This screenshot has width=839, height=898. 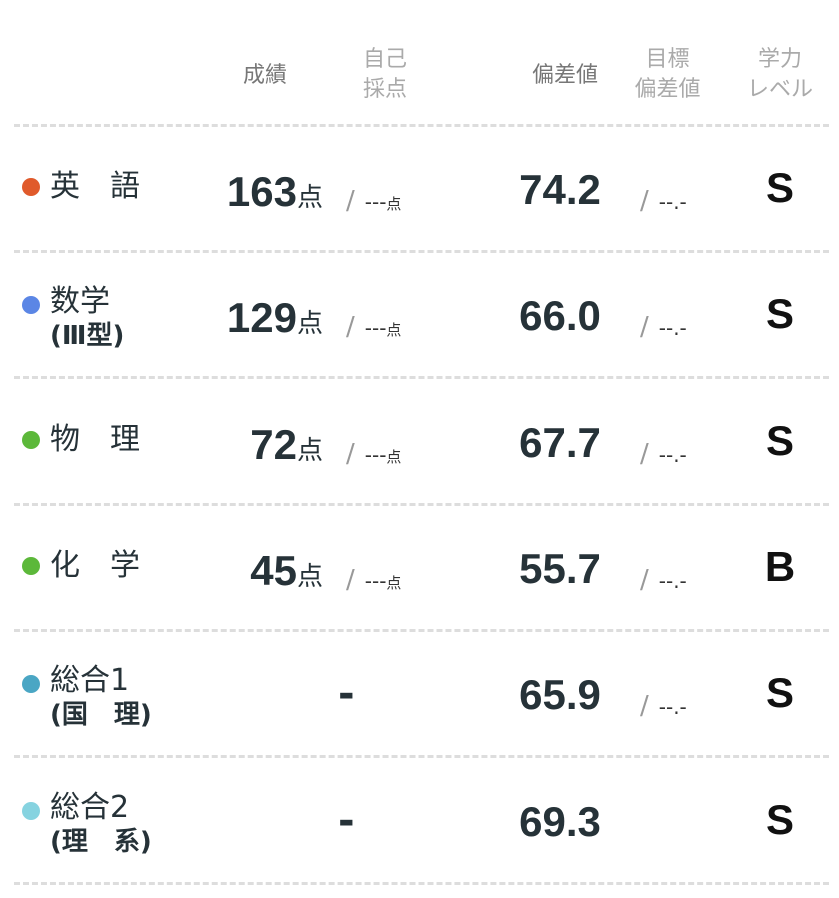 I want to click on subject-name: 英 語, so click(x=95, y=187).